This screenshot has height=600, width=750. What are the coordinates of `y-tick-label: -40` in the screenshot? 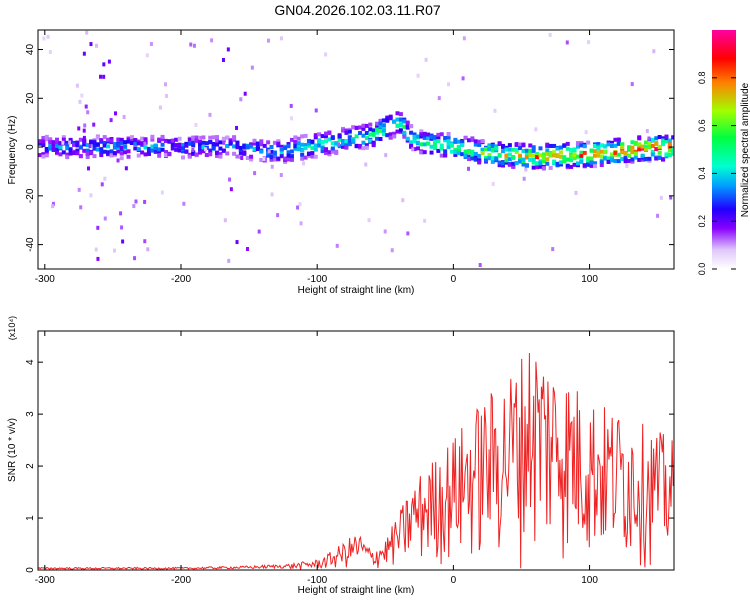 It's located at (30, 244).